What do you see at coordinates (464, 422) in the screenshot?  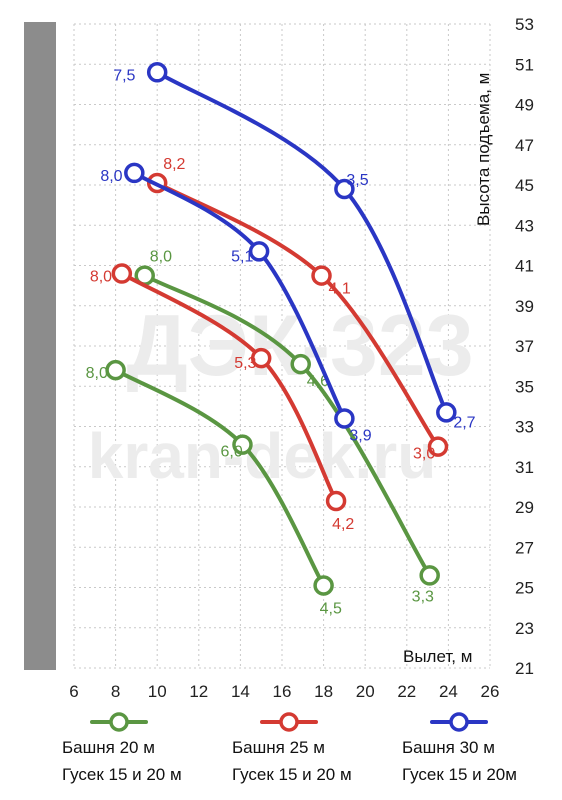 I see `data-label: 2,7` at bounding box center [464, 422].